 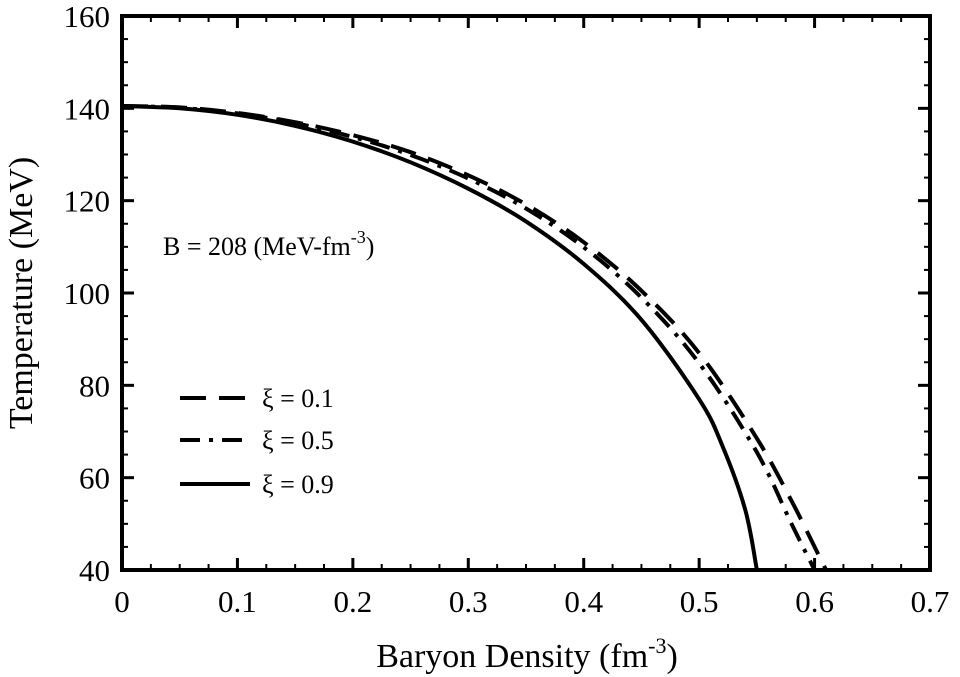 What do you see at coordinates (87, 108) in the screenshot?
I see `y-tick-label: 140` at bounding box center [87, 108].